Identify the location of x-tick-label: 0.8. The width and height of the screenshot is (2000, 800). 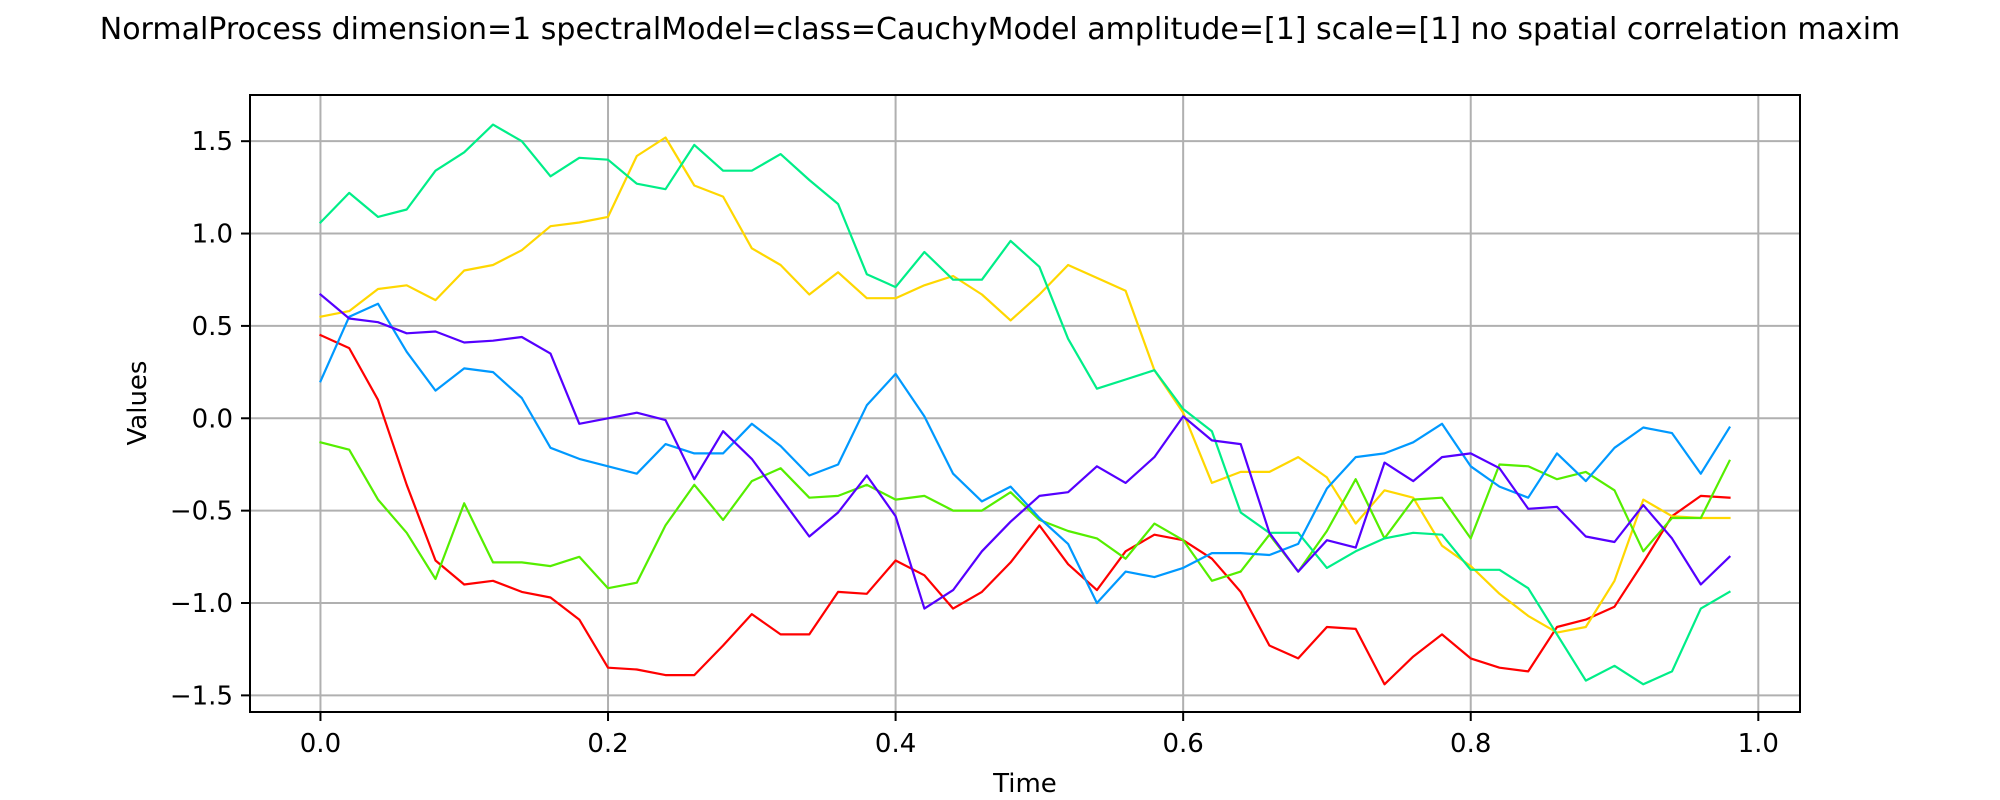
(1470, 744).